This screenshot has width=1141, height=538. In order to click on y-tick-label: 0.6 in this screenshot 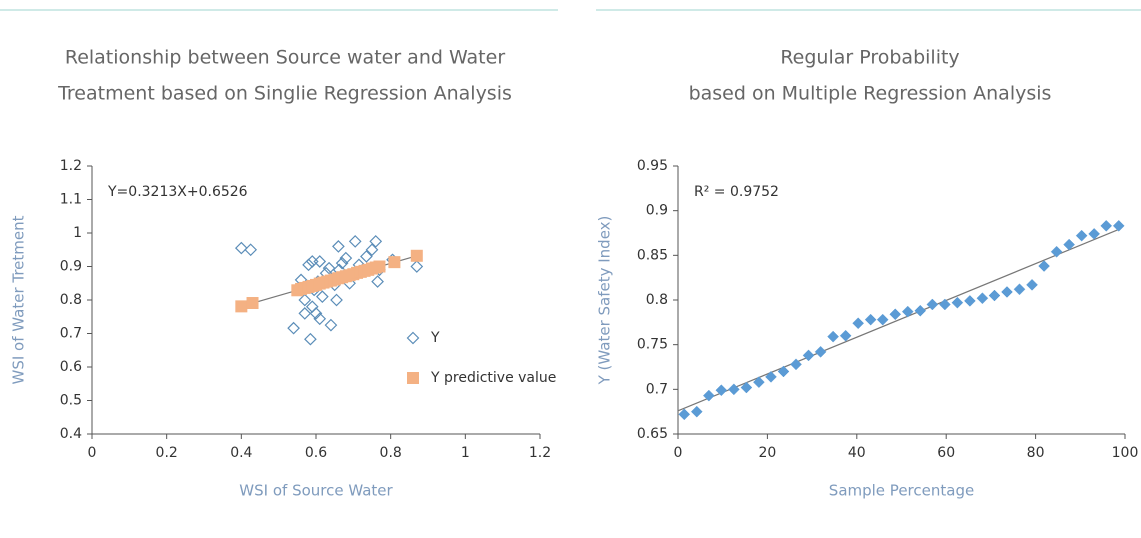, I will do `click(71, 367)`.